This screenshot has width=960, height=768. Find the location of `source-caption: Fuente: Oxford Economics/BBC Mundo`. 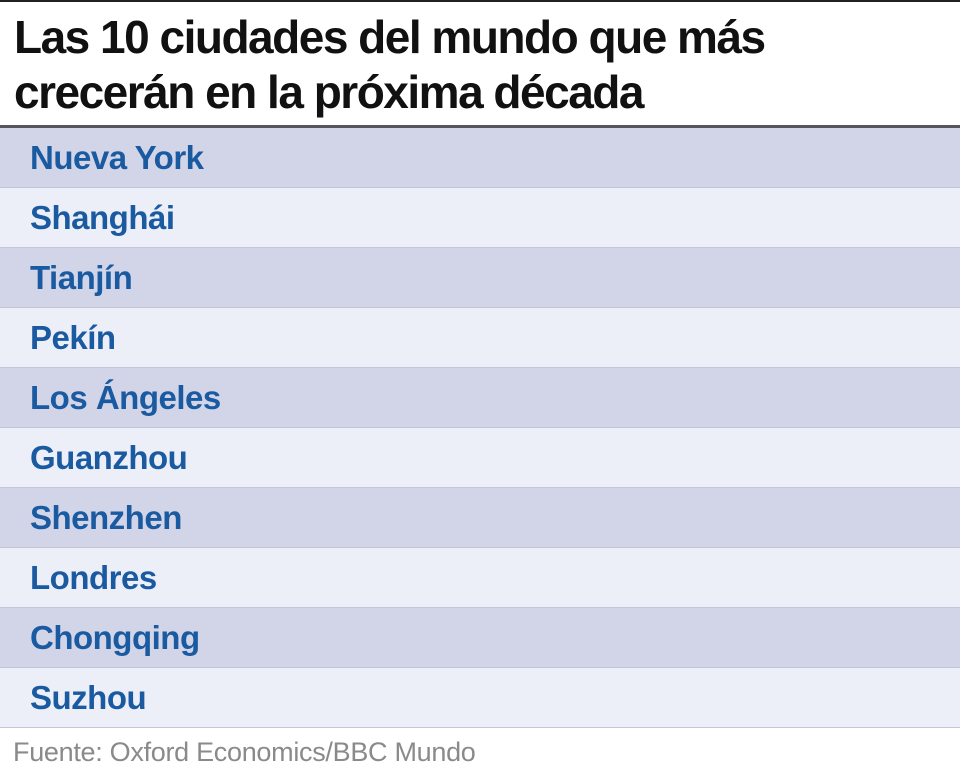

source-caption: Fuente: Oxford Economics/BBC Mundo is located at coordinates (244, 752).